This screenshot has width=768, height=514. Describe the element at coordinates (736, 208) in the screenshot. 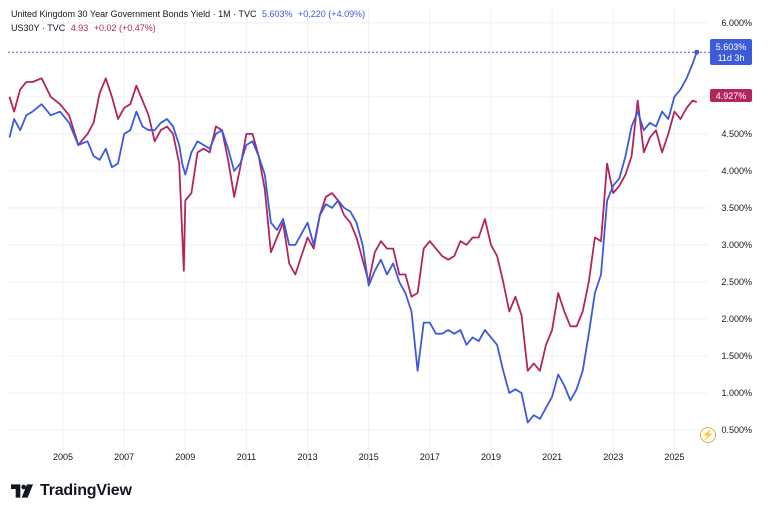

I see `y-tick-label: 3.500%` at that location.